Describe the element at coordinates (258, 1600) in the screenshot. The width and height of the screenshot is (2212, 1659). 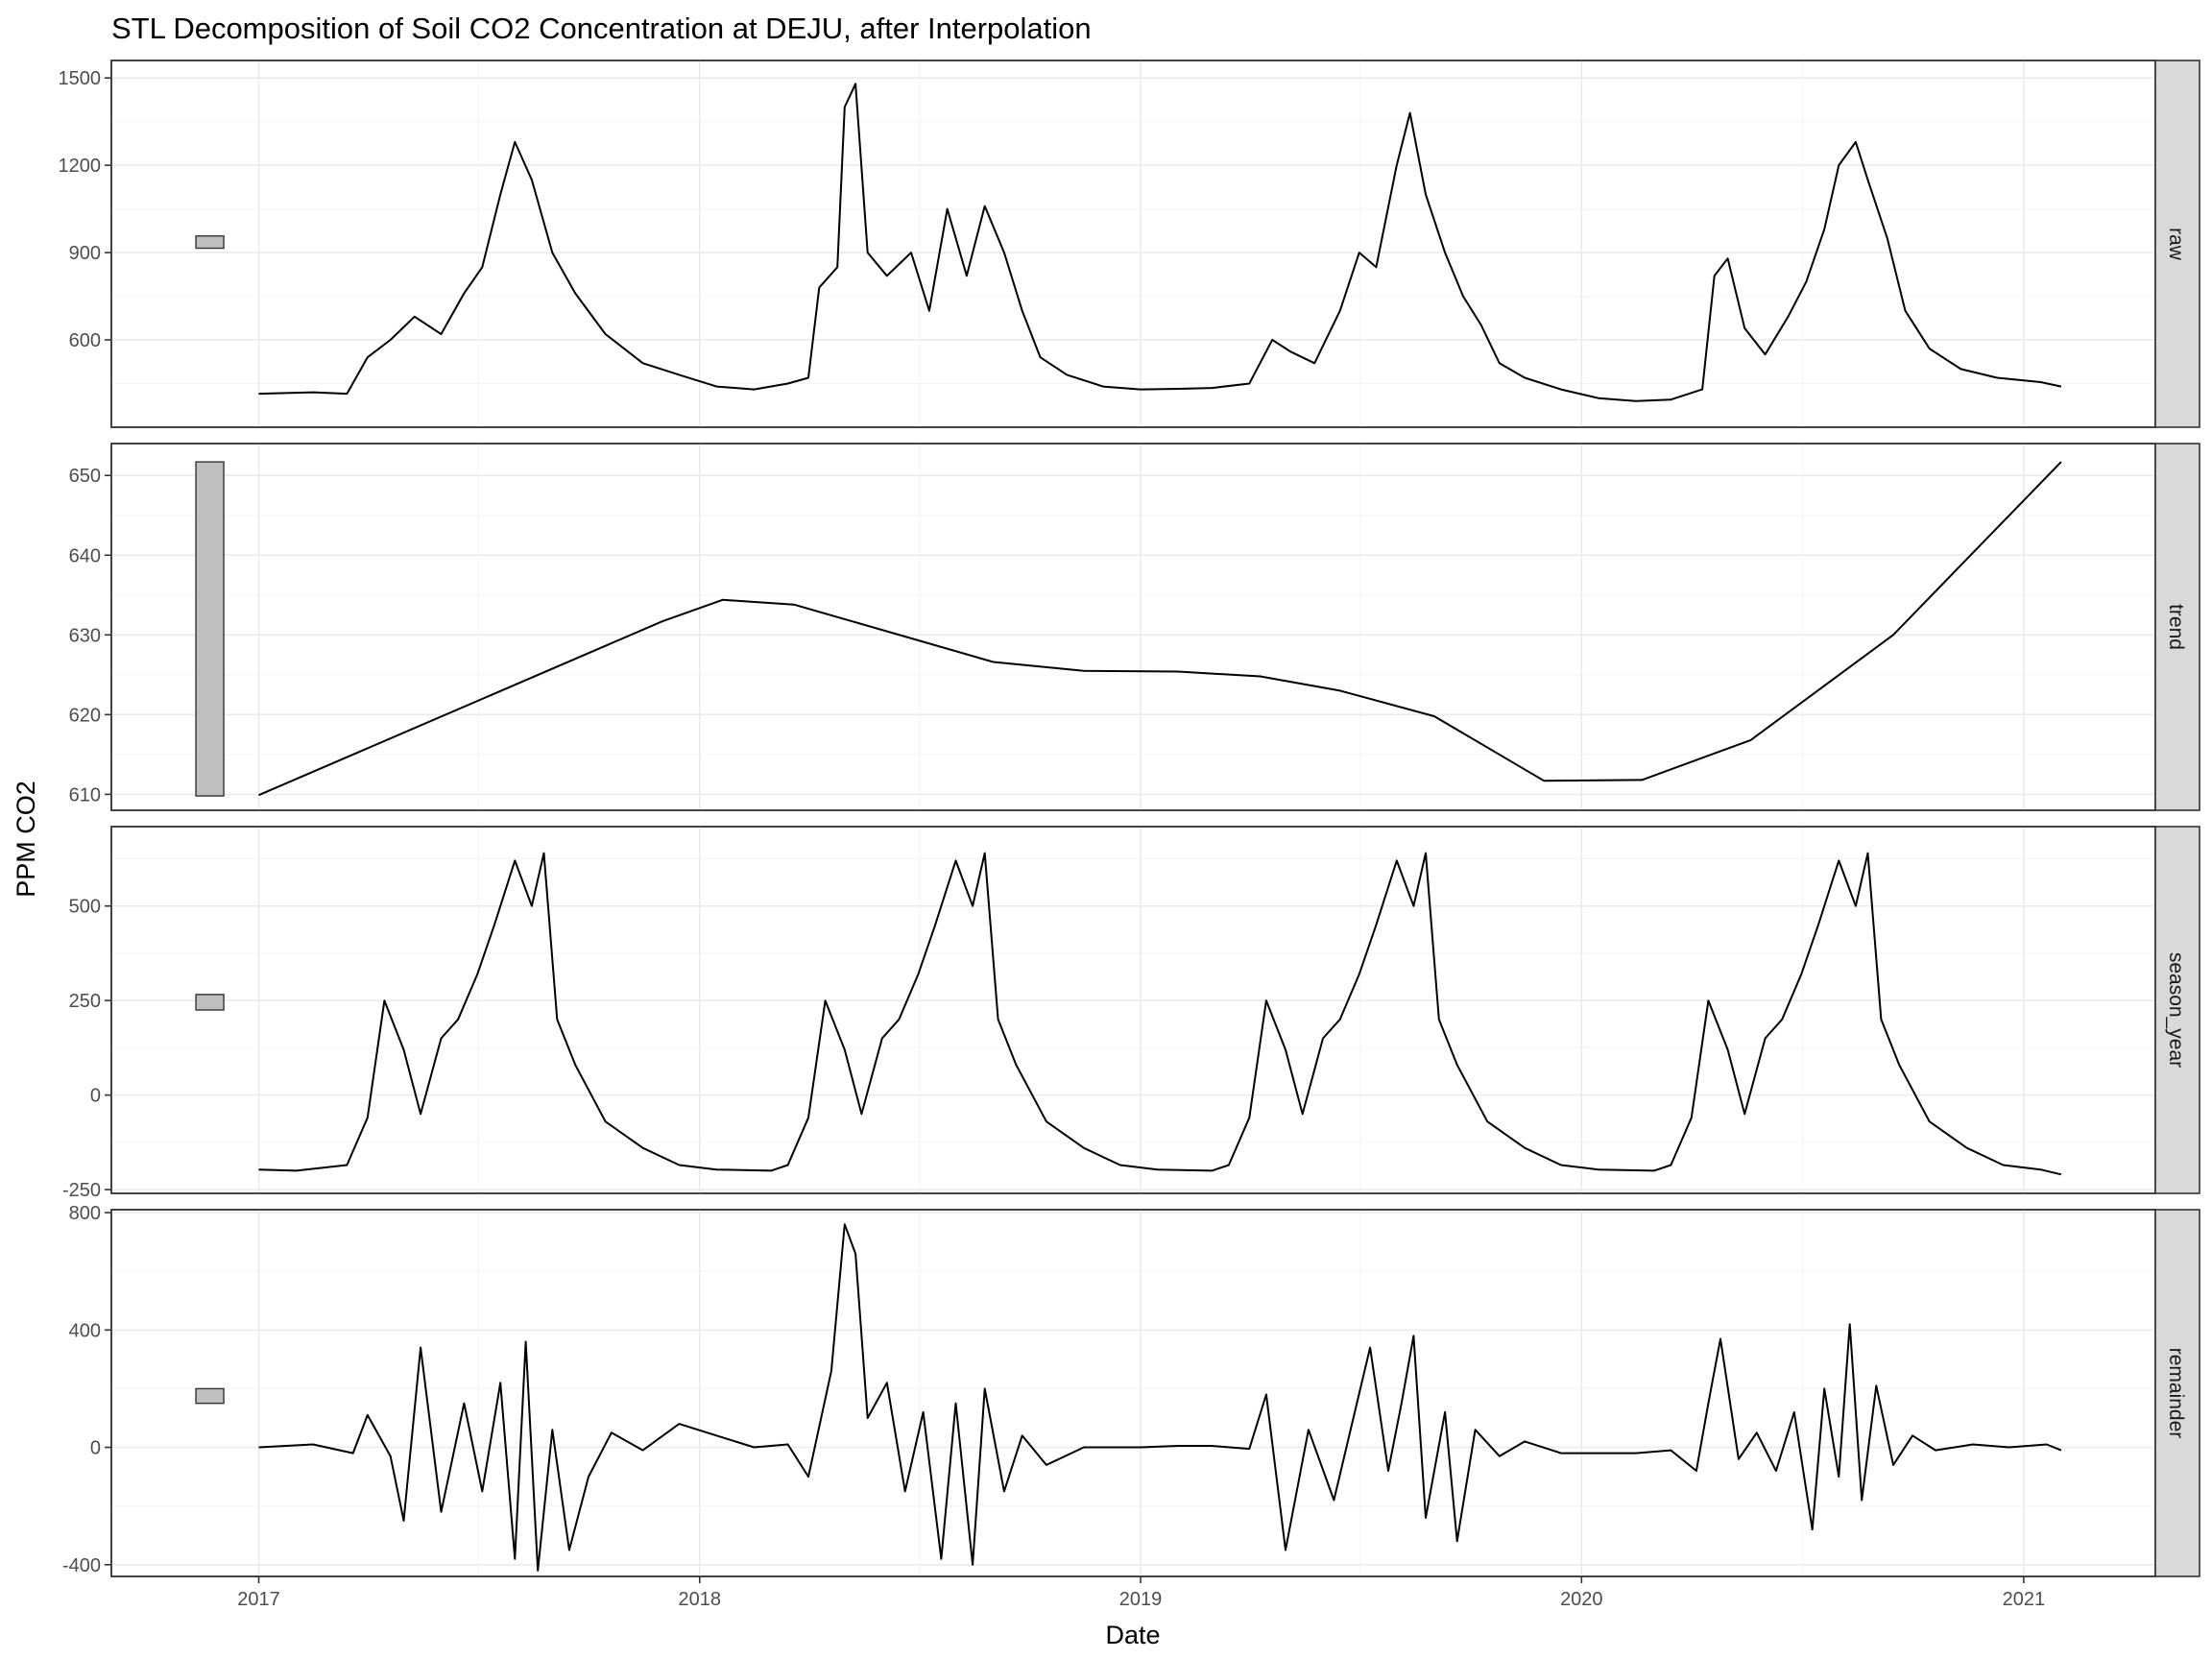
I see `x-tick-label: 2017` at that location.